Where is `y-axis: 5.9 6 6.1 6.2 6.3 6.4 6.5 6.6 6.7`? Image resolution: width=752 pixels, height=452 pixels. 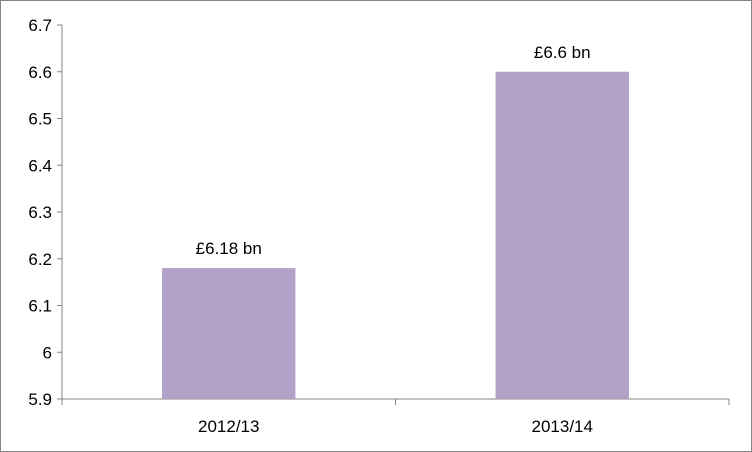
y-axis: 5.9 6 6.1 6.2 6.3 6.4 6.5 6.6 6.7 is located at coordinates (45, 212).